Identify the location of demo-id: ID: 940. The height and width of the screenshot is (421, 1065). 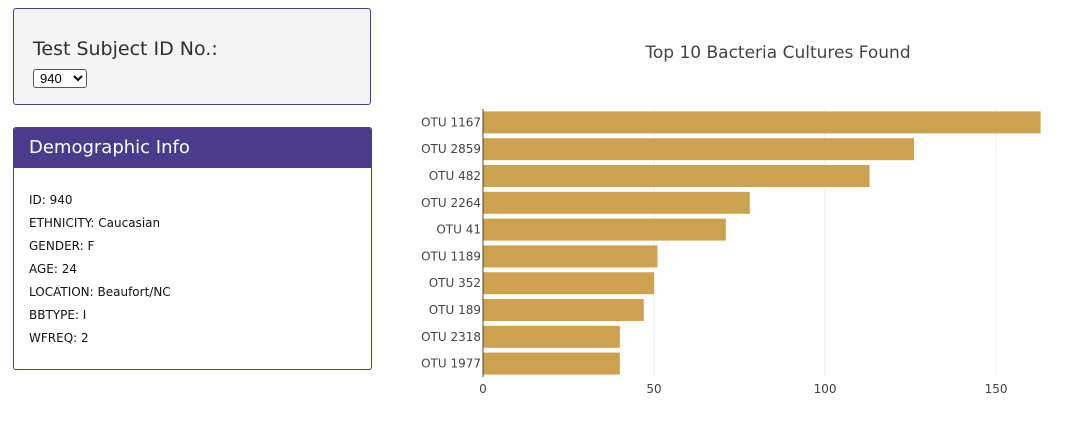
(51, 200).